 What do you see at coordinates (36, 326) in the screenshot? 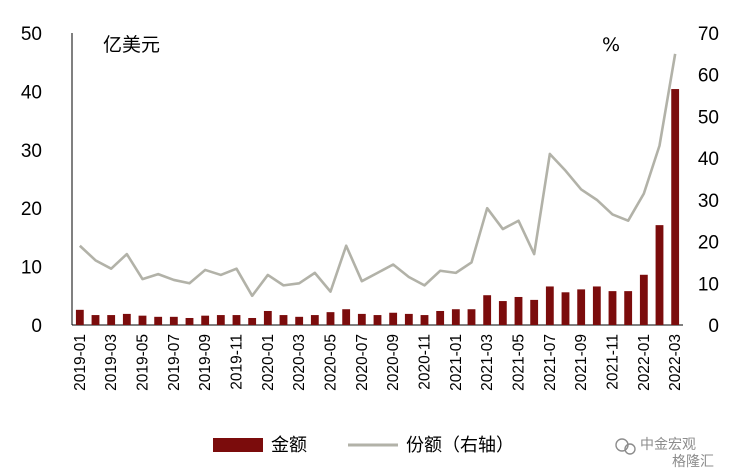
I see `y-left-tick-label: 0` at bounding box center [36, 326].